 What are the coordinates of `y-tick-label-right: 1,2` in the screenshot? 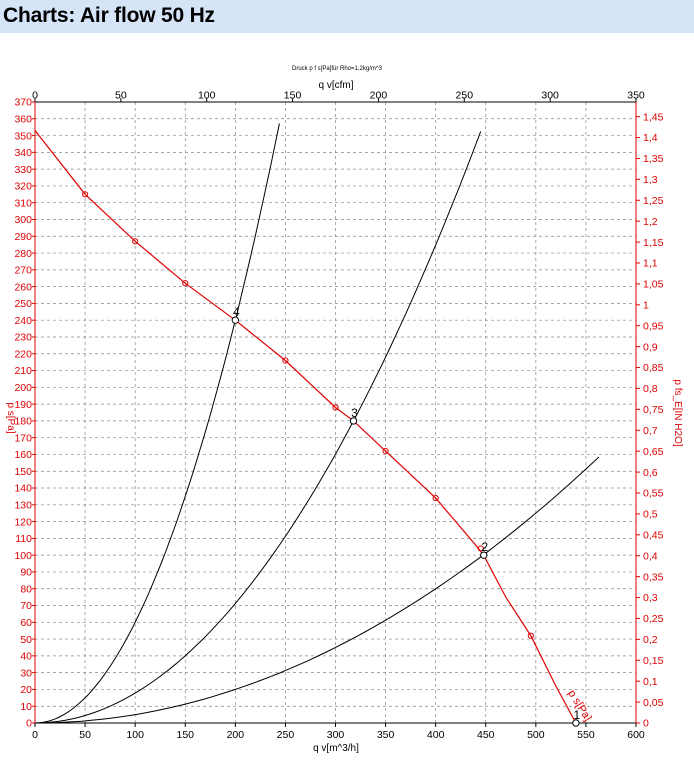 It's located at (650, 222).